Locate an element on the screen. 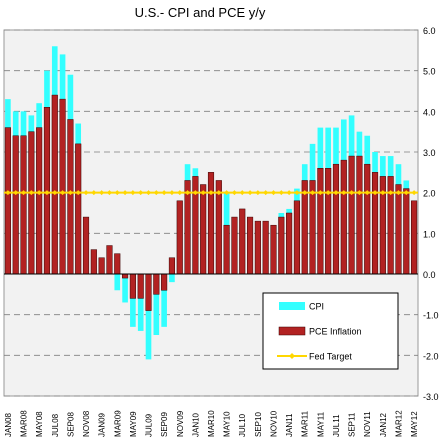  x-tick-label: JAN09 is located at coordinates (102, 424).